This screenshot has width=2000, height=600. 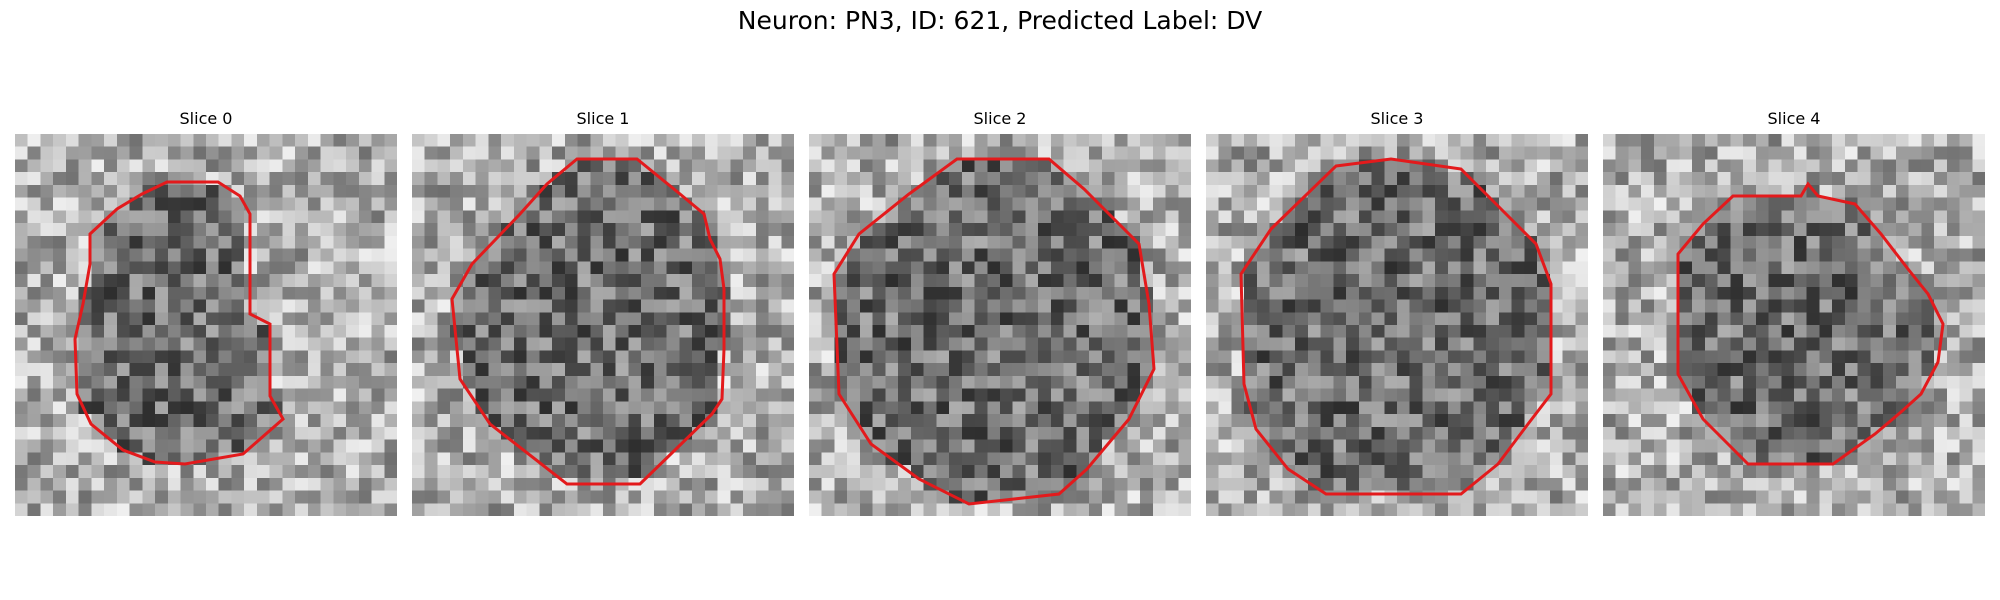 What do you see at coordinates (1000, 118) in the screenshot?
I see `slice-2-title: Slice 2` at bounding box center [1000, 118].